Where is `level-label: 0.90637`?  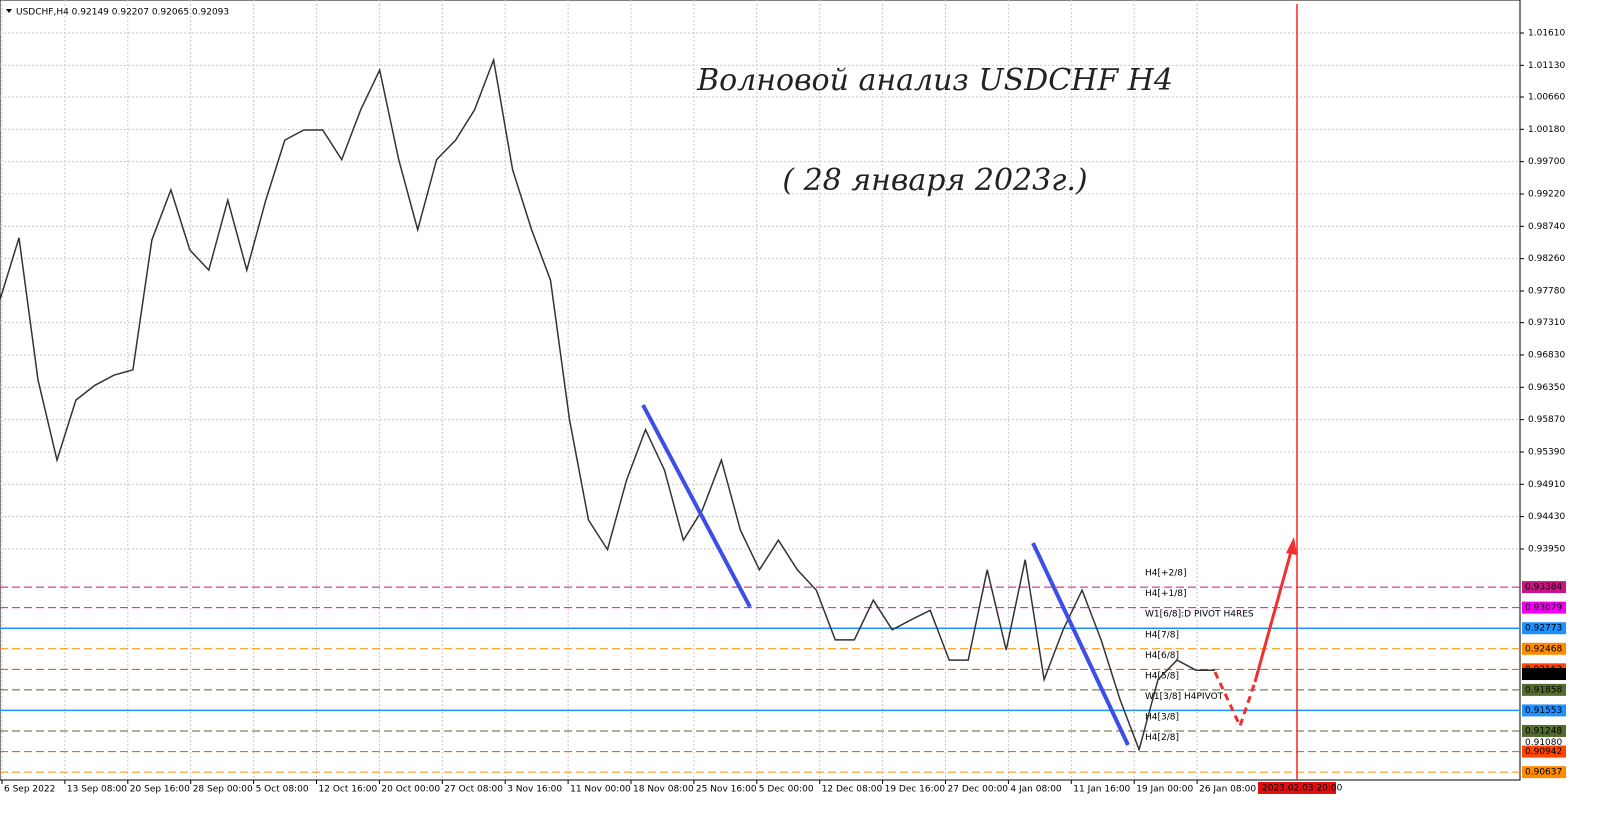
level-label: 0.90637 is located at coordinates (1543, 773).